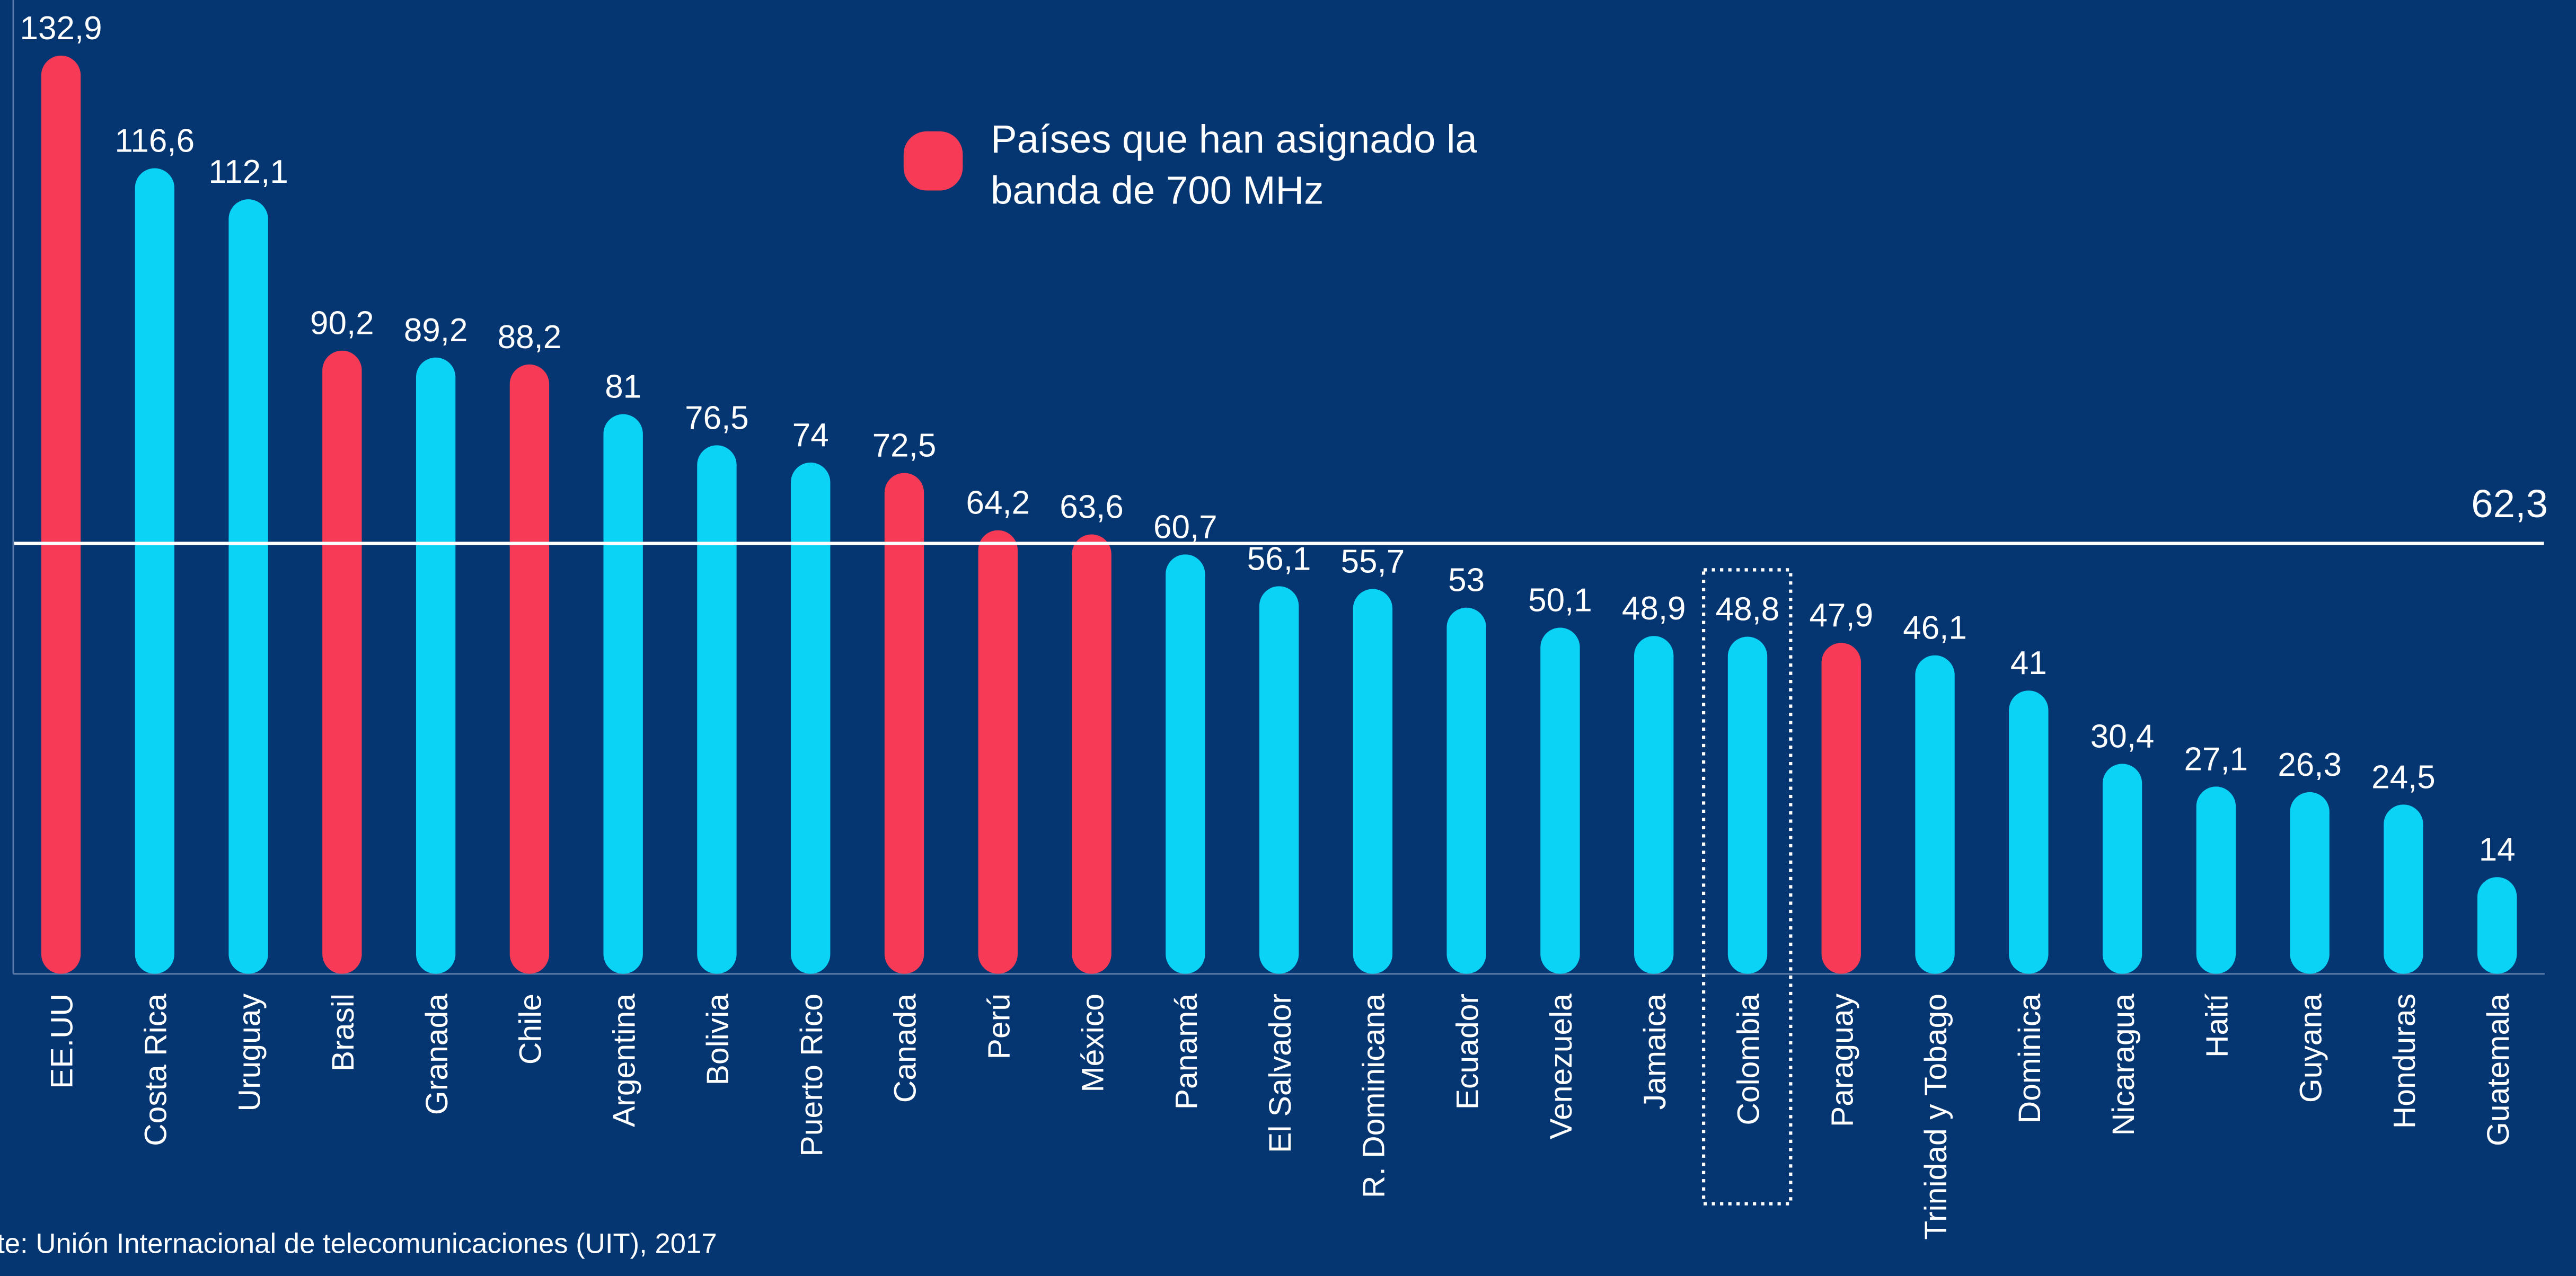 The image size is (2576, 1276). I want to click on value-label: 72,5, so click(904, 445).